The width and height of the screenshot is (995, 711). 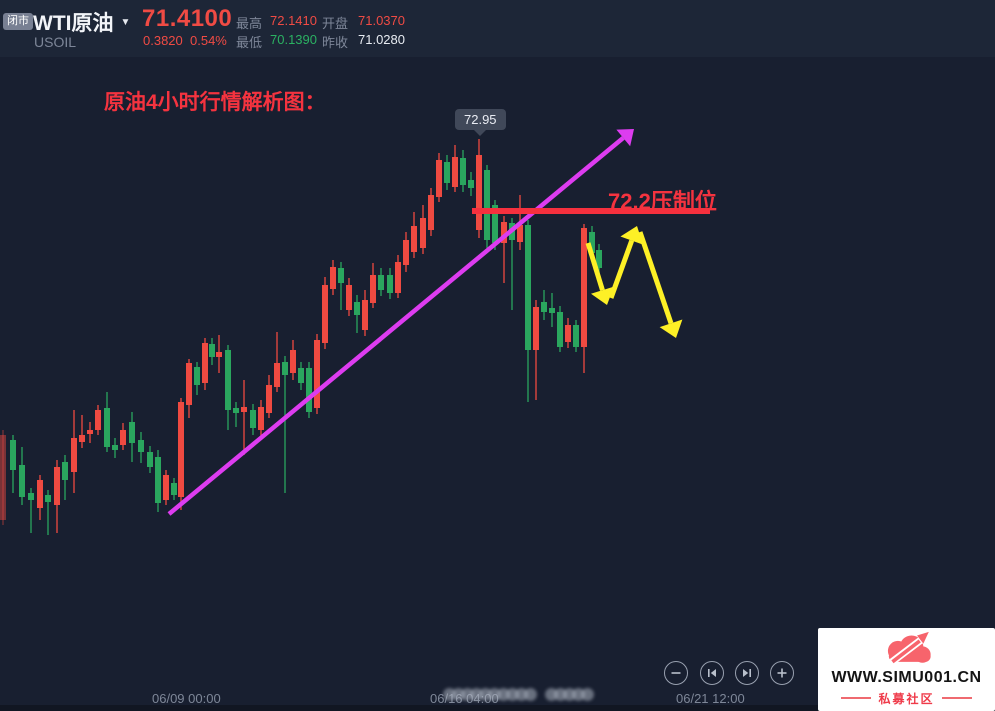 What do you see at coordinates (163, 40) in the screenshot?
I see `price-change: 0.3820` at bounding box center [163, 40].